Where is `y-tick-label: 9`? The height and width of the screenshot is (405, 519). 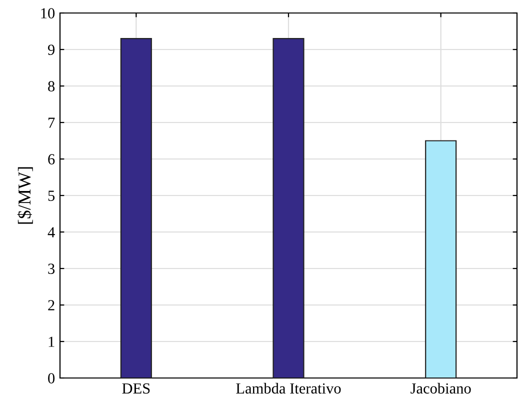 y-tick-label: 9 is located at coordinates (51, 49).